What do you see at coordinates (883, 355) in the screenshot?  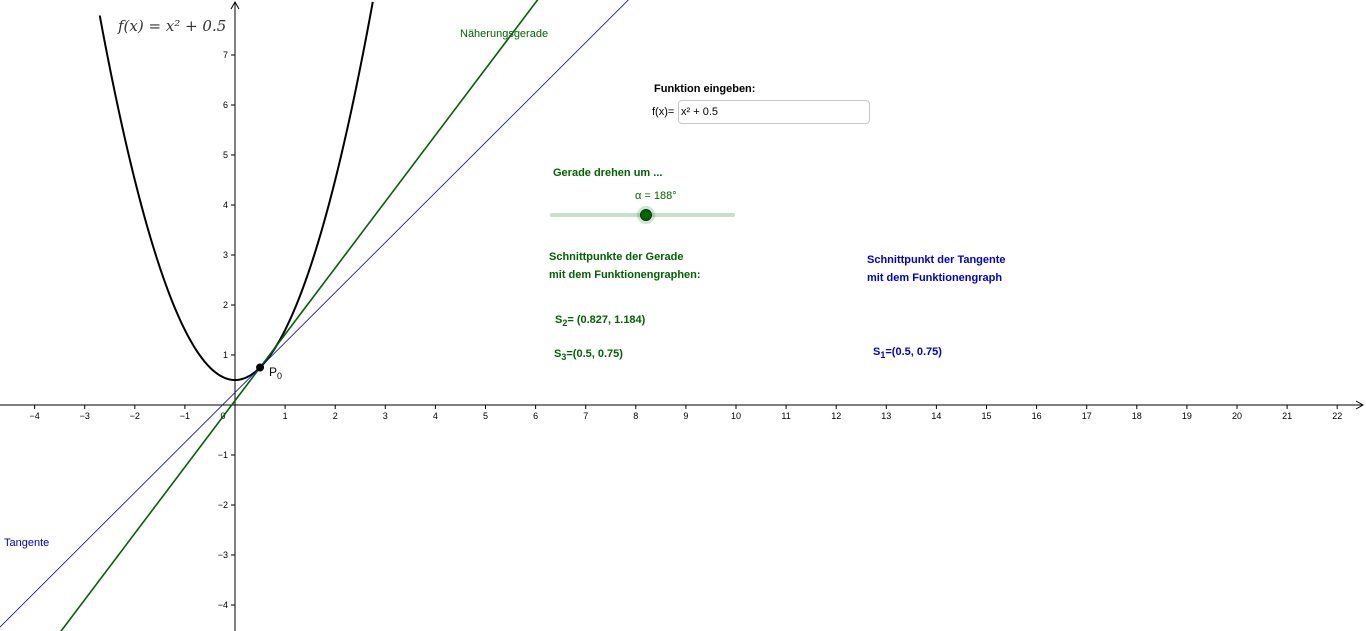 I see `s1-sub: 1` at bounding box center [883, 355].